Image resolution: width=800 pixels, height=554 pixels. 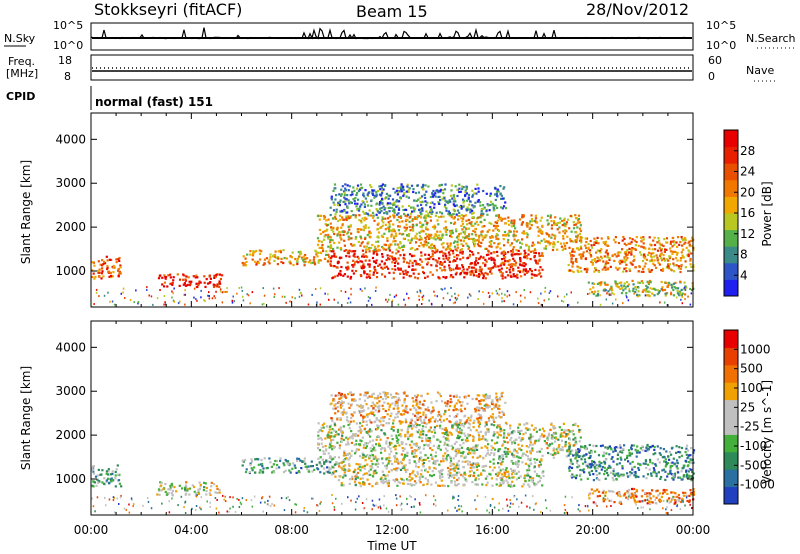 What do you see at coordinates (771, 38) in the screenshot?
I see `nsearch-label: N.Search` at bounding box center [771, 38].